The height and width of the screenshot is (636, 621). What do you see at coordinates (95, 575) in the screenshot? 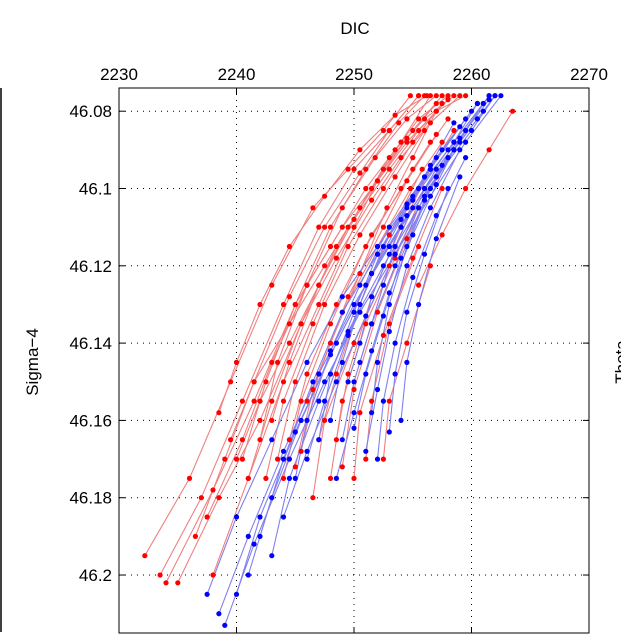
I see `y-tick-label: 46.2` at bounding box center [95, 575].